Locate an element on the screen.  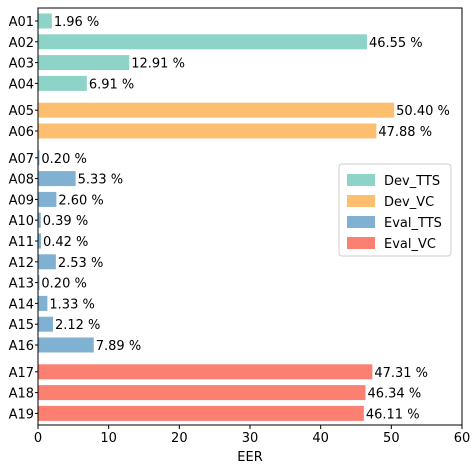
value-label-a01: 1.96 % is located at coordinates (76, 22).